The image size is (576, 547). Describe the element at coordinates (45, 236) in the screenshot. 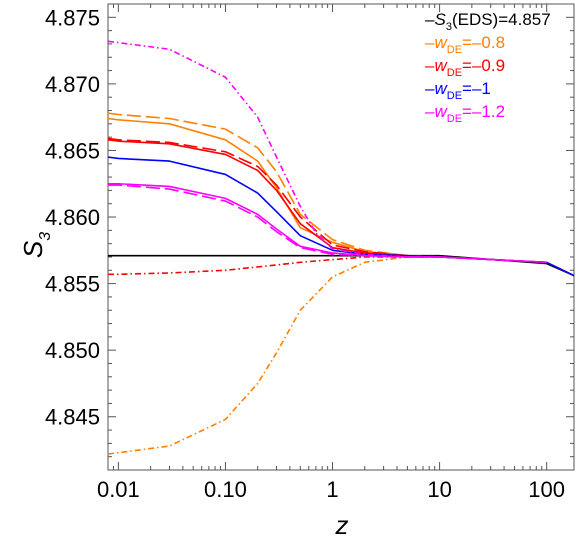

I see `y-axis-title-sub: 3` at that location.